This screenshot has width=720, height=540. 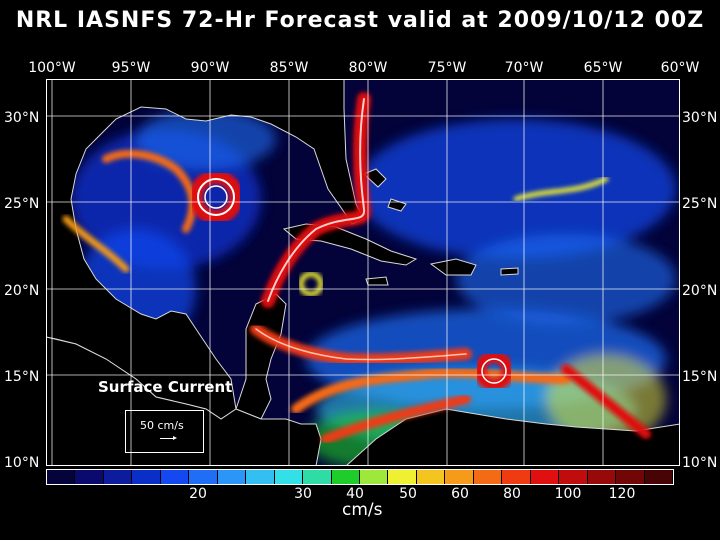 What do you see at coordinates (447, 68) in the screenshot?
I see `lon-label-75w: 75°W` at bounding box center [447, 68].